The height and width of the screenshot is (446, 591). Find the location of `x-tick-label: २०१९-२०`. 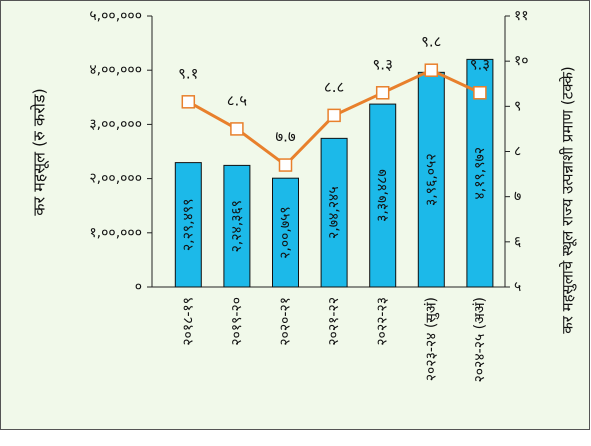

x-tick-label: २०१९-२० is located at coordinates (237, 321).